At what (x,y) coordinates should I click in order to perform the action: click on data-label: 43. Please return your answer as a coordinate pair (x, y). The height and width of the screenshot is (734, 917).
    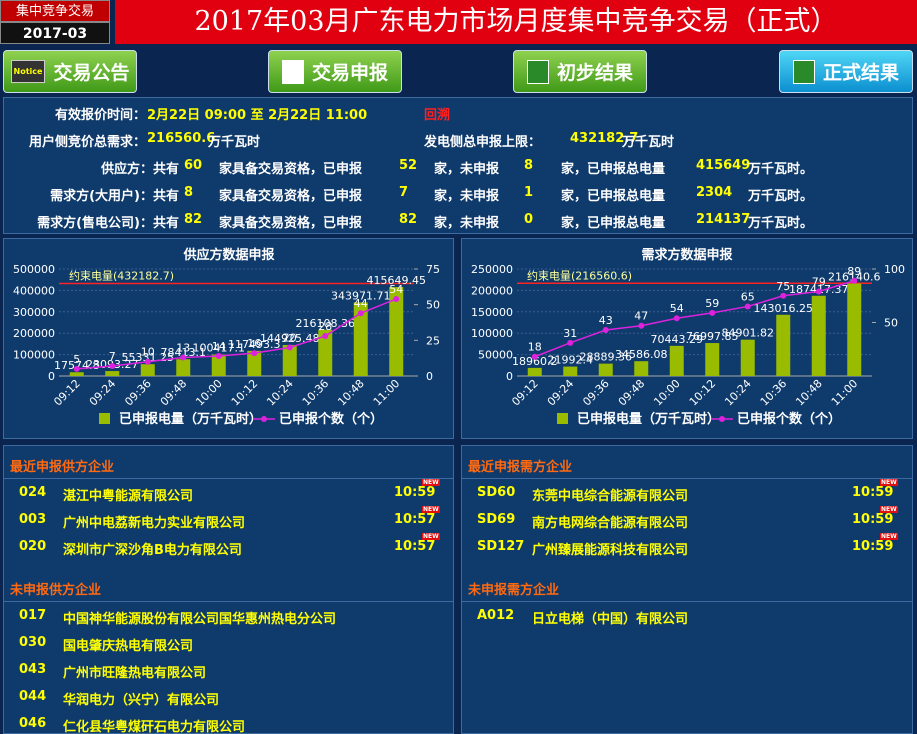
    Looking at the image, I should click on (606, 320).